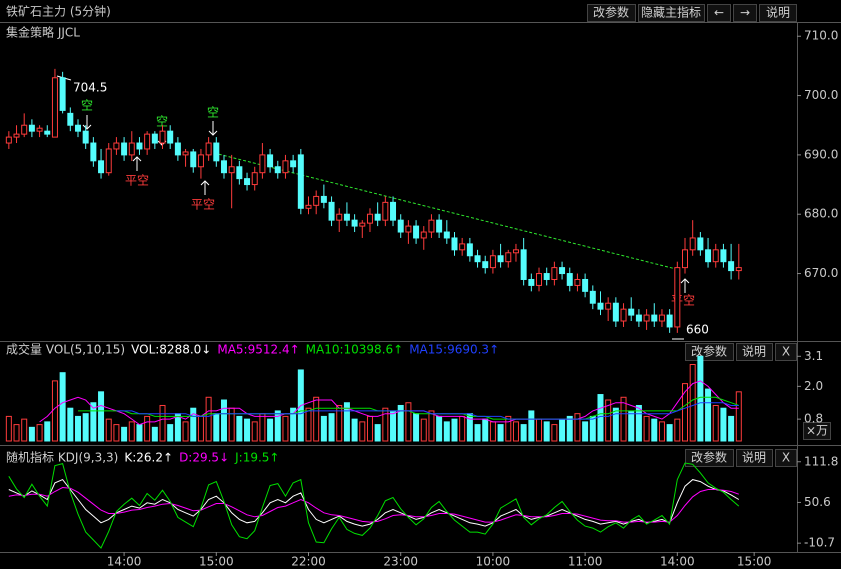 Image resolution: width=841 pixels, height=569 pixels. I want to click on button: ←, so click(719, 13).